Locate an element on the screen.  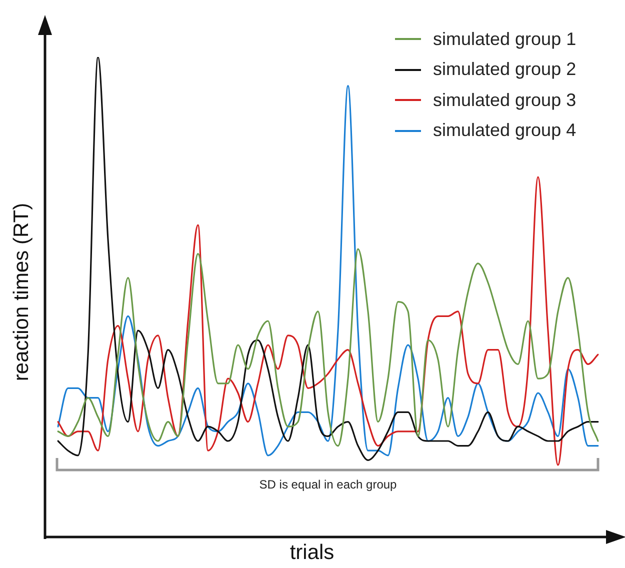
legend-label: simulated group 2 is located at coordinates (504, 69).